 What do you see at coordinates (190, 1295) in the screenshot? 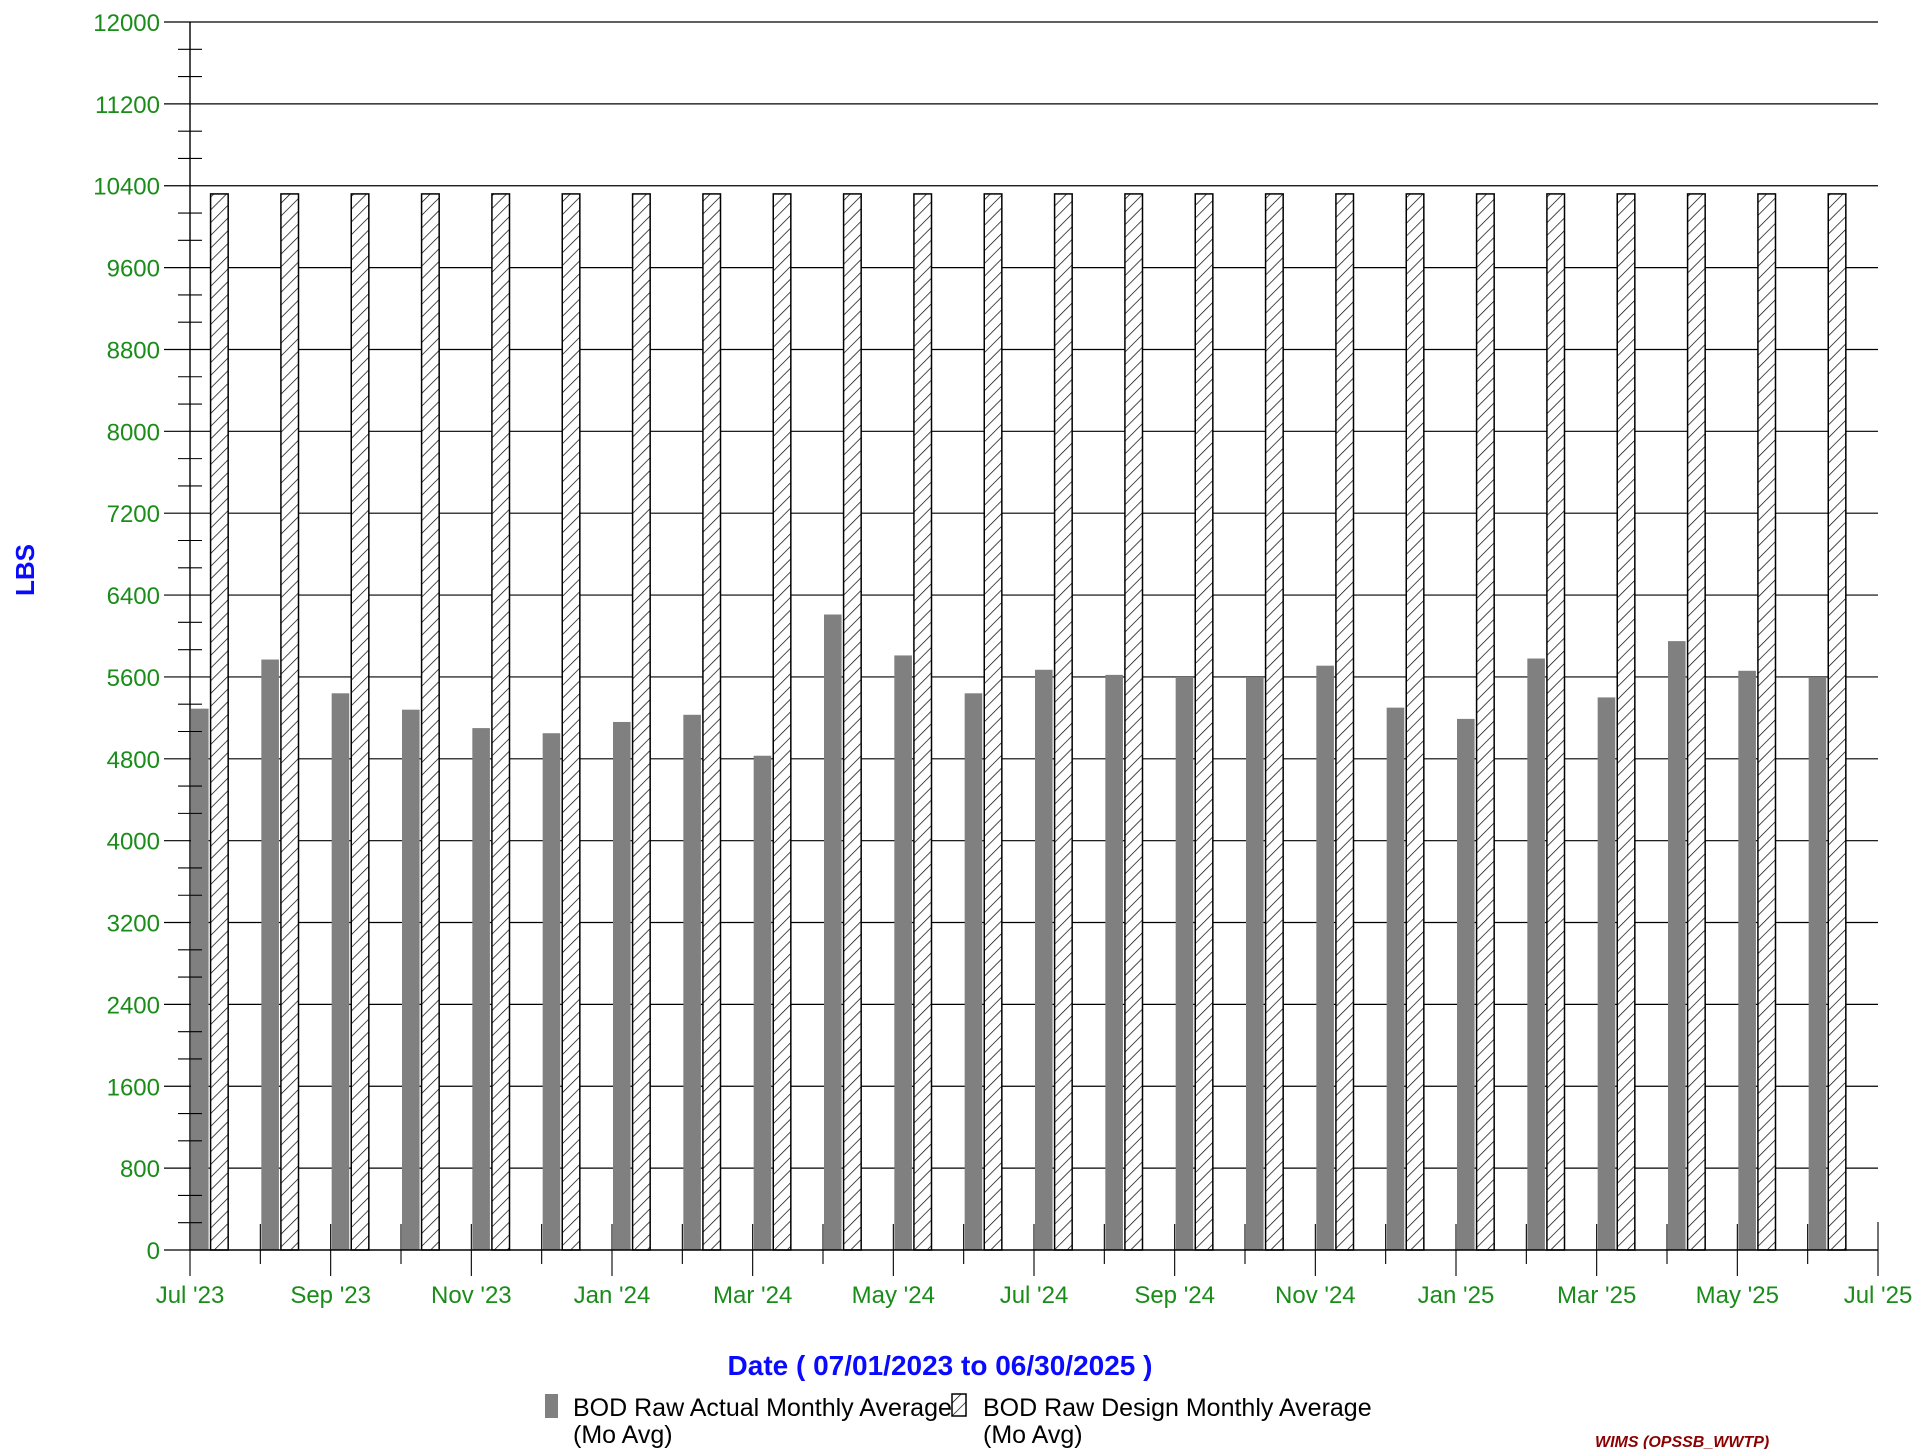
I see `x-tick-label: Jul '23` at bounding box center [190, 1295].